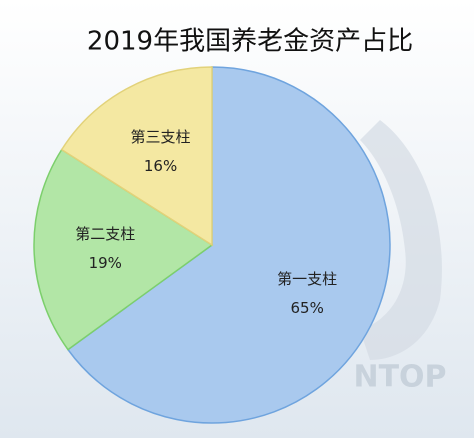  I want to click on slice-label: 第二支柱, so click(105, 234).